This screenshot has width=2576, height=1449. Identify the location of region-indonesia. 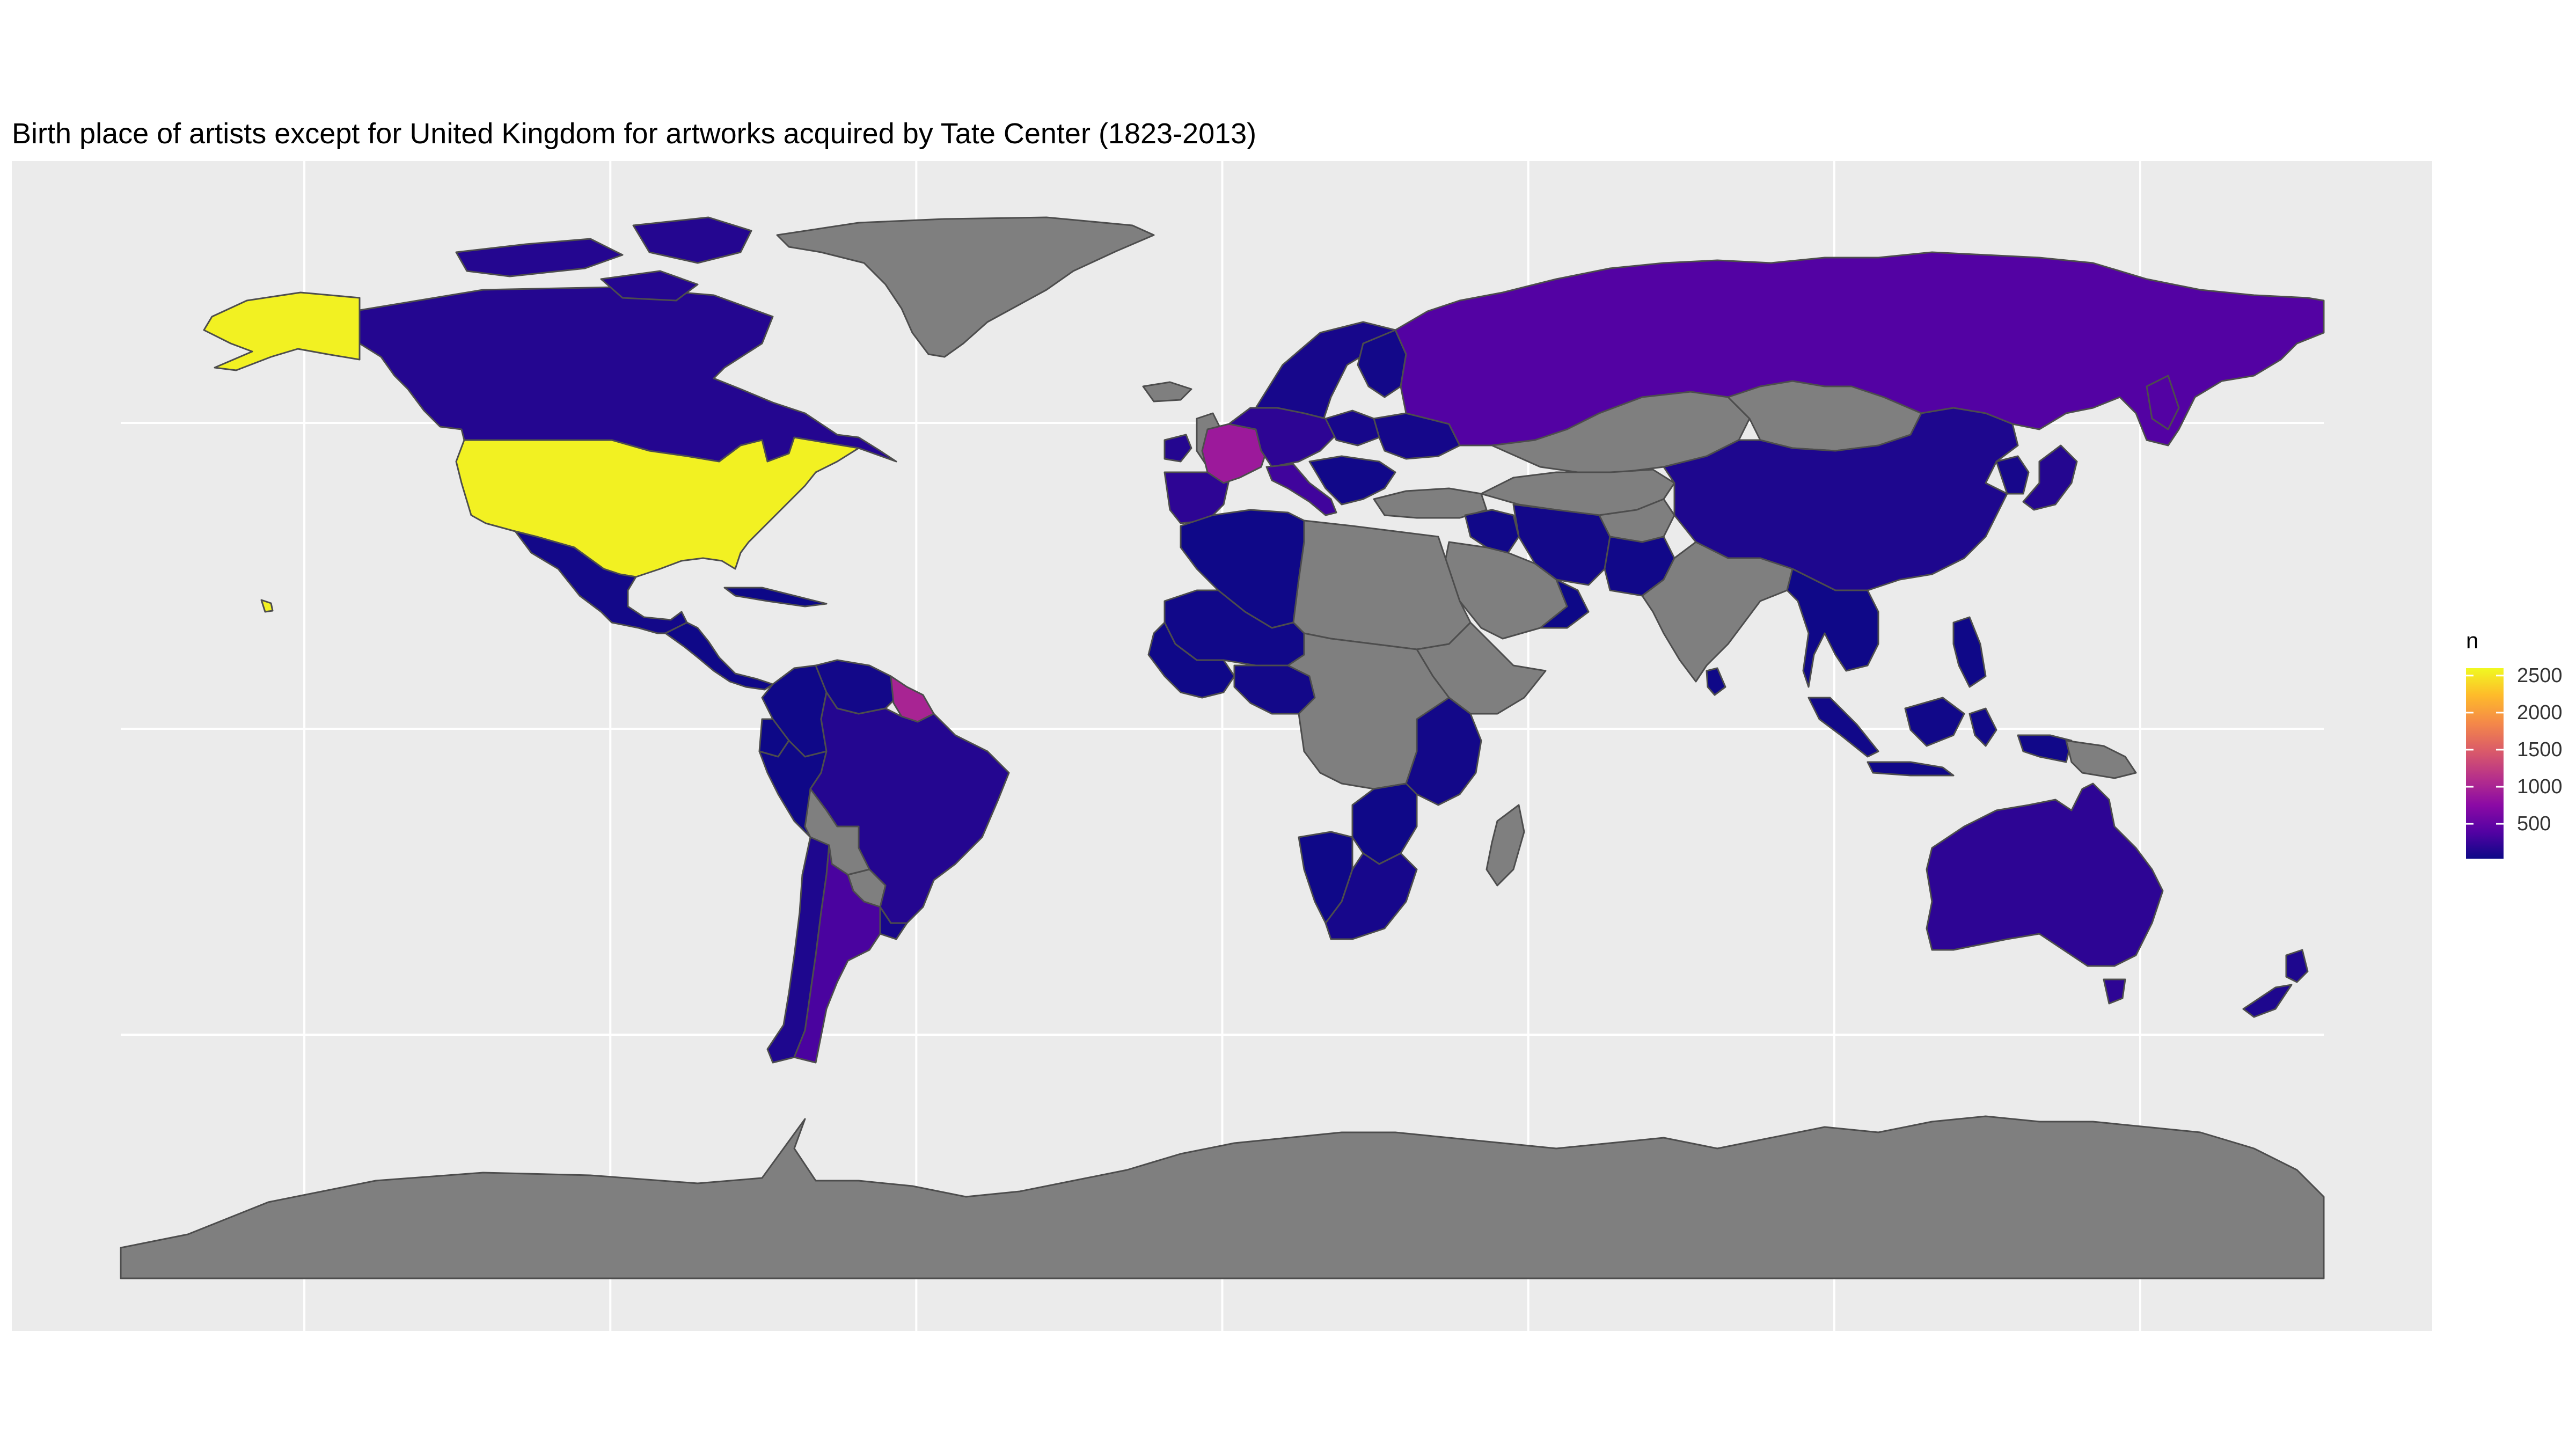
(1940, 737).